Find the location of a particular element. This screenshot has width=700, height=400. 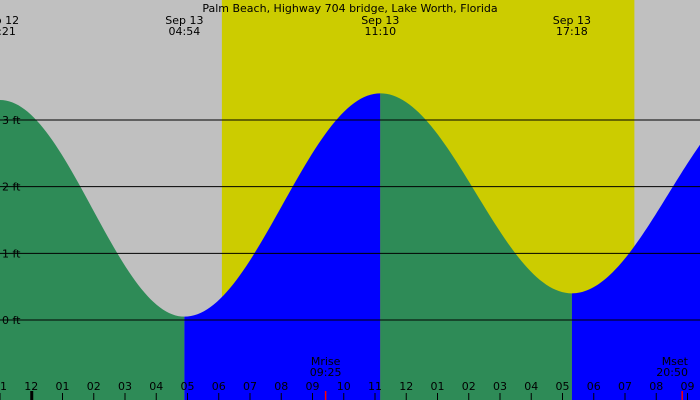

extreme-time-label: 17:18 is located at coordinates (572, 31).